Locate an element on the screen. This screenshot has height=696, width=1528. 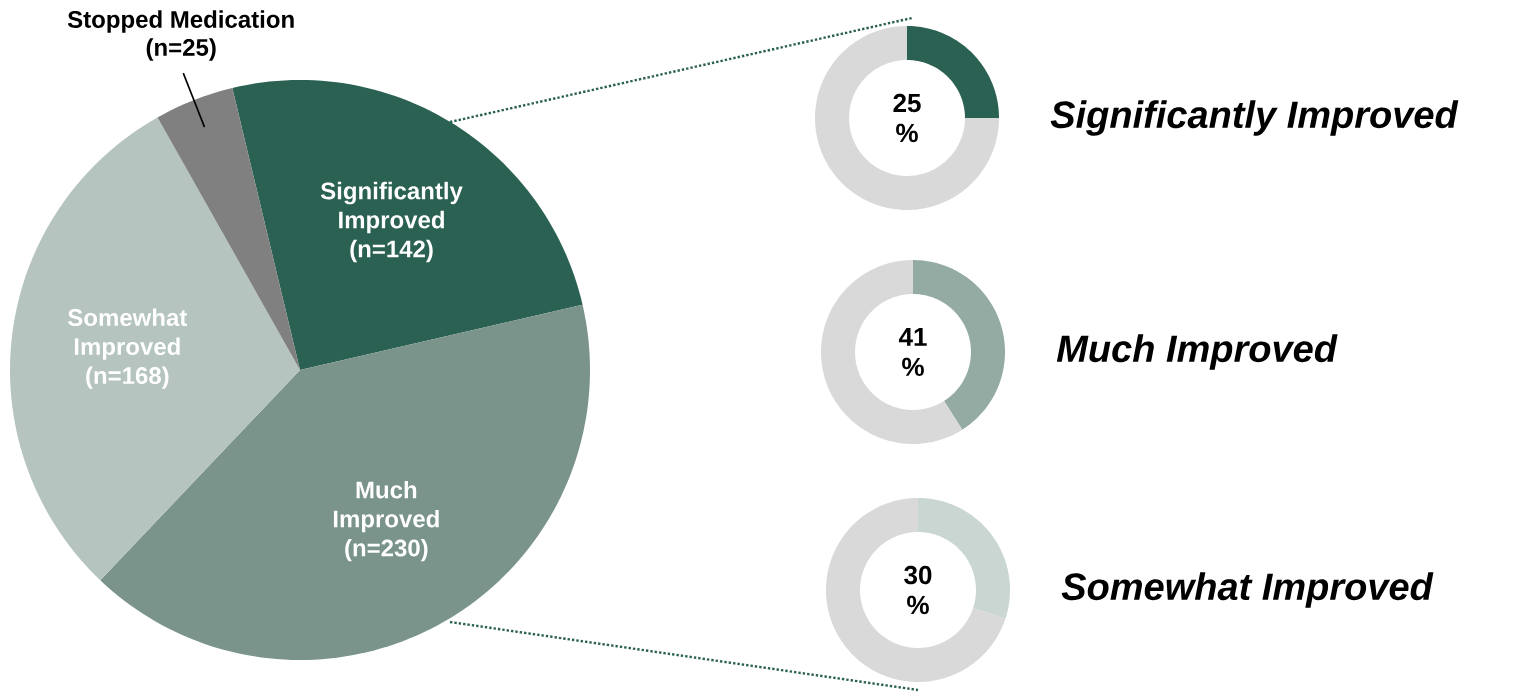
text: Much Improved is located at coordinates (1197, 352).